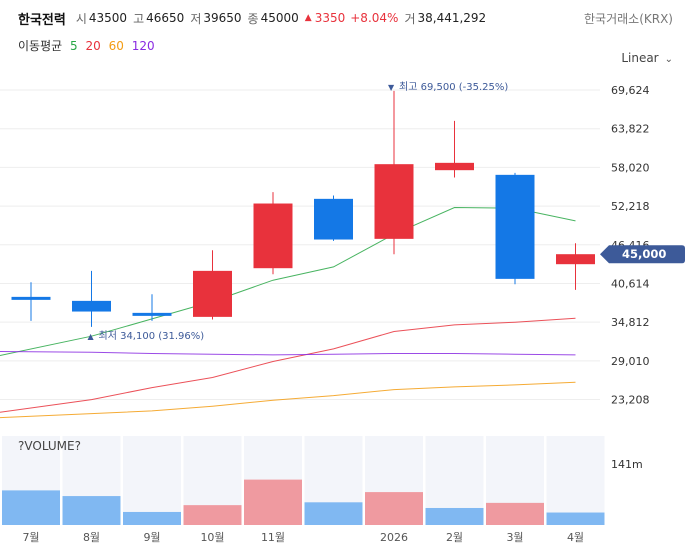 The width and height of the screenshot is (691, 557). Describe the element at coordinates (630, 361) in the screenshot. I see `y-tick-label: 29,010` at that location.